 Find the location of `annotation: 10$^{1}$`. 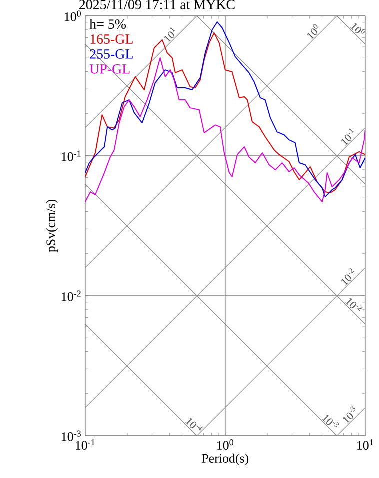

annotation: 10$^{1}$ is located at coordinates (170, 35).